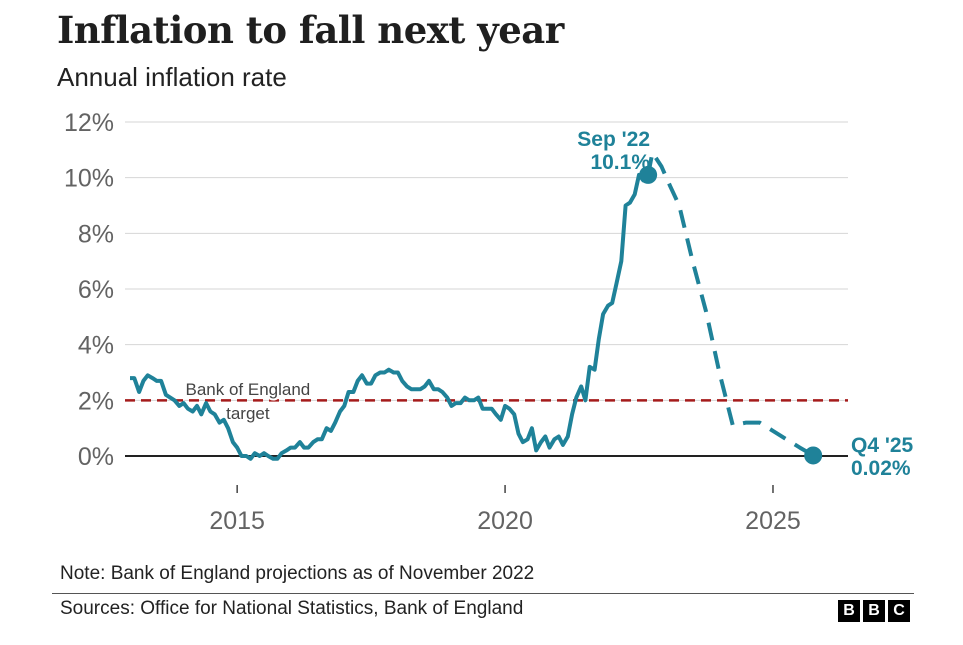  What do you see at coordinates (96, 401) in the screenshot?
I see `y-tick-label: 2%` at bounding box center [96, 401].